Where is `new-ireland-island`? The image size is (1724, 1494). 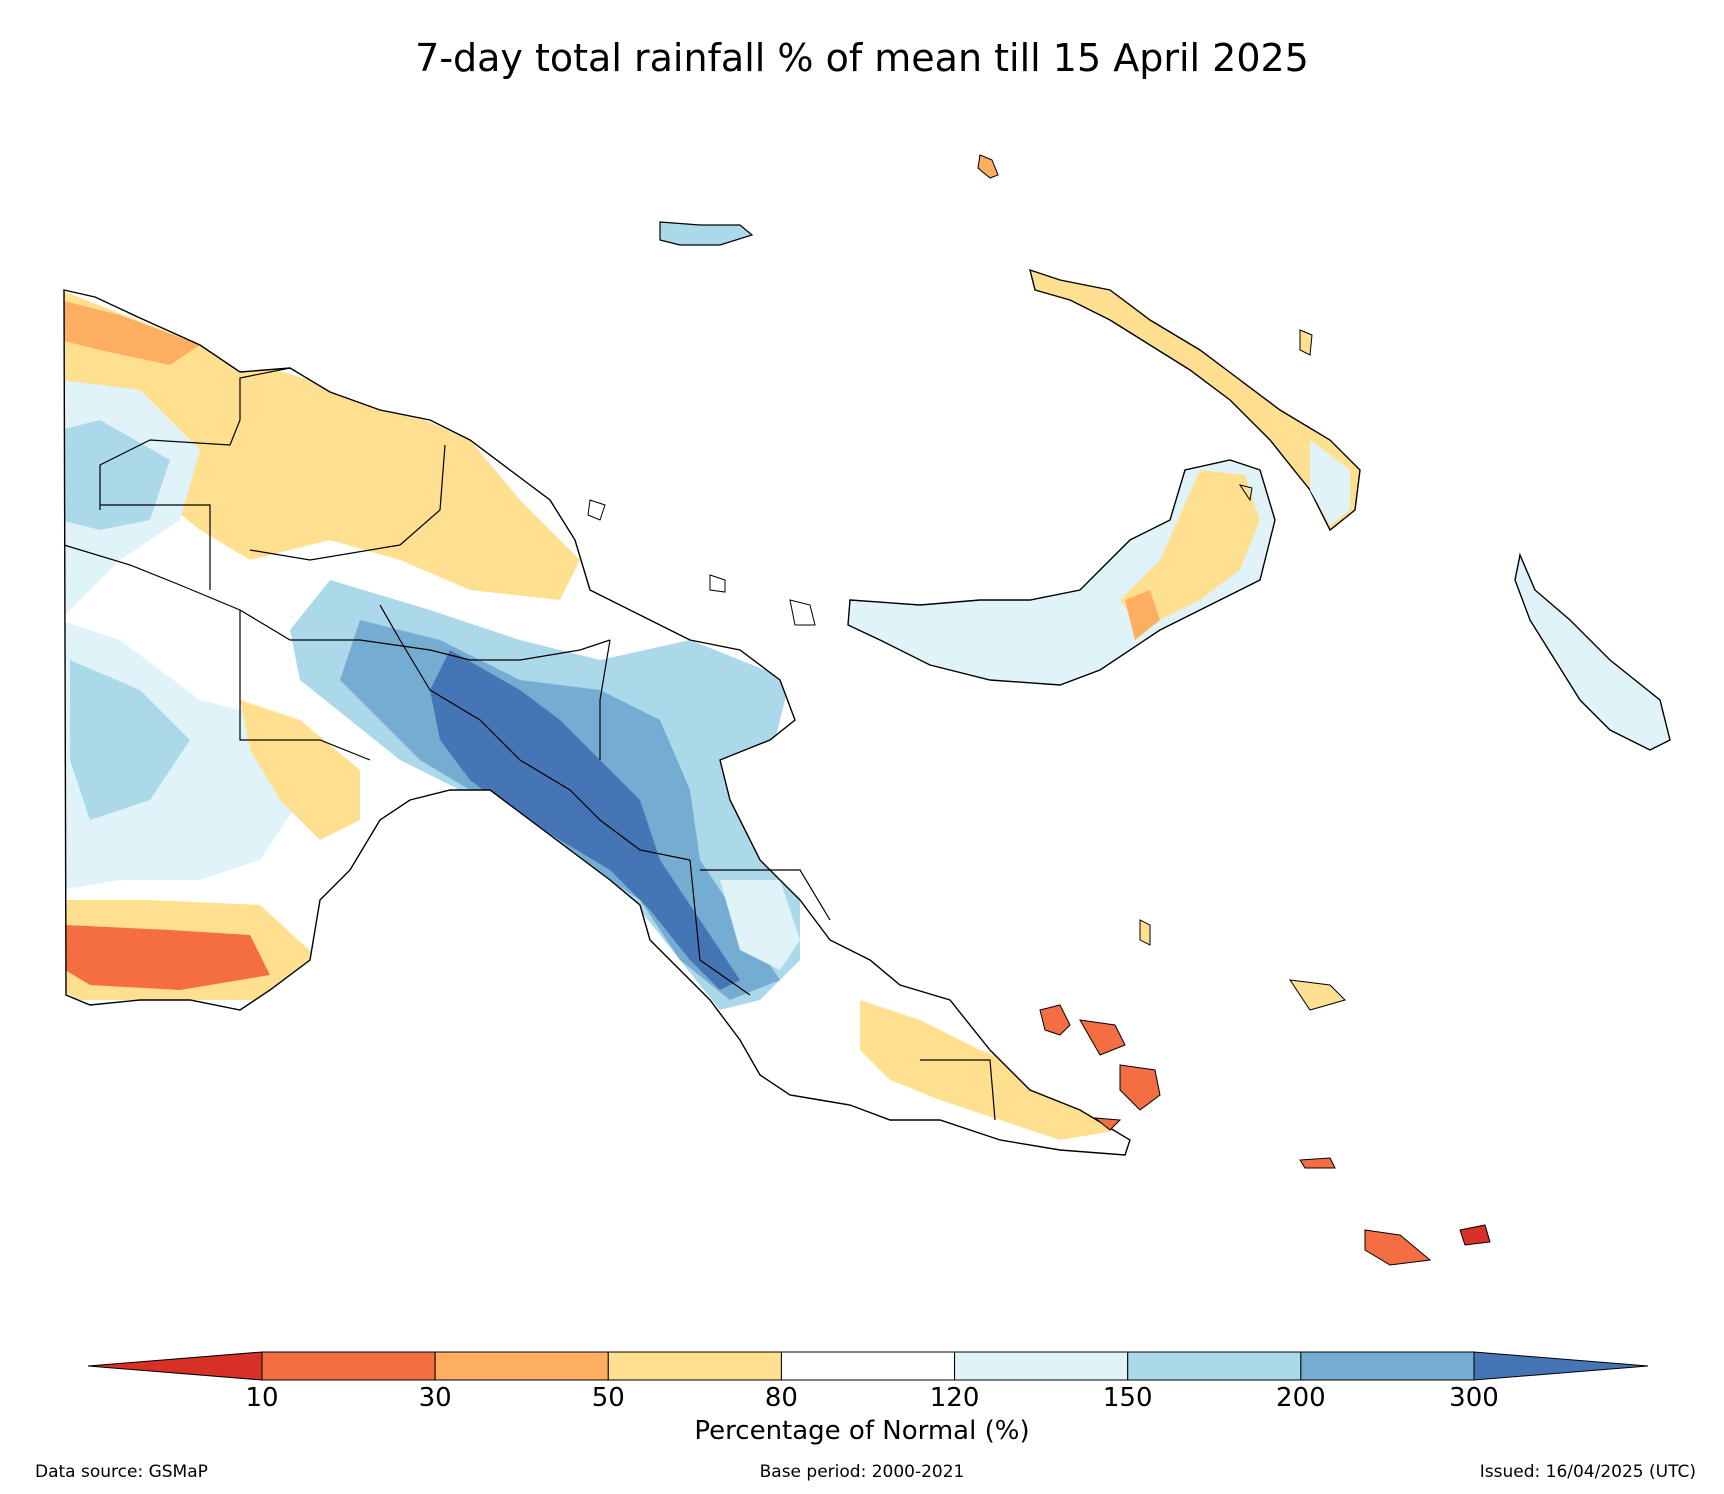 new-ireland-island is located at coordinates (1195, 400).